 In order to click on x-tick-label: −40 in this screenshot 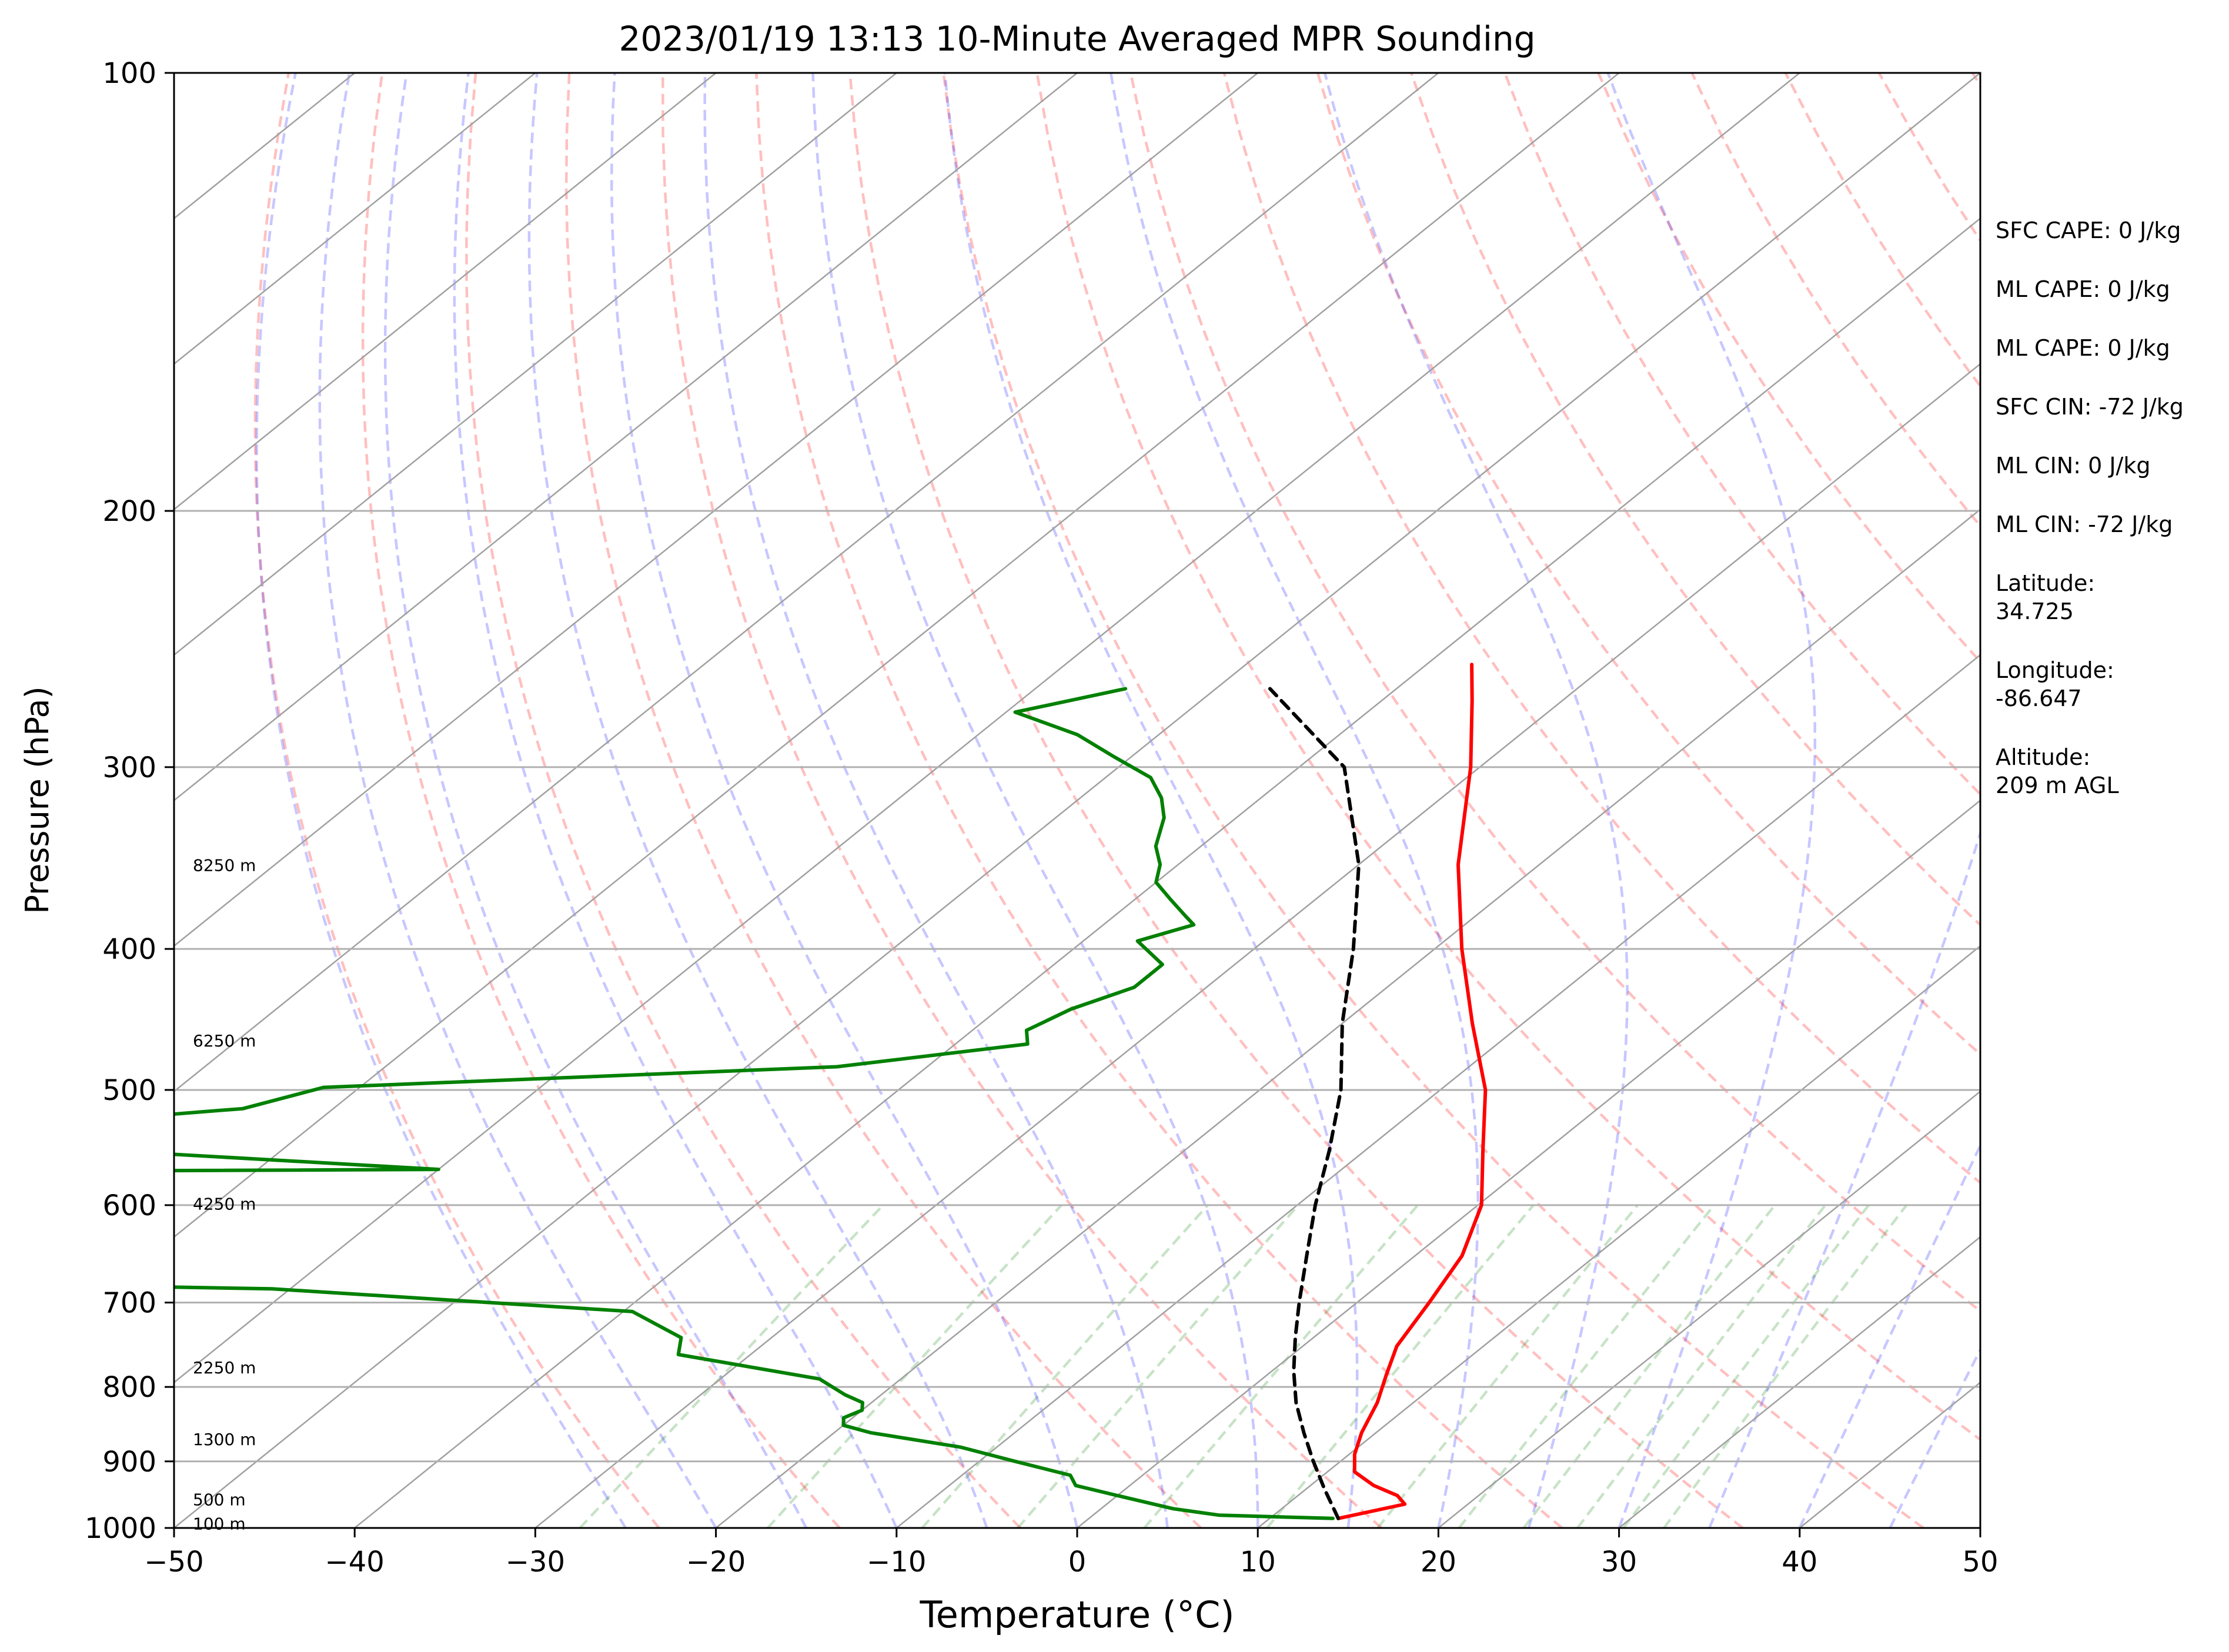, I will do `click(355, 1563)`.